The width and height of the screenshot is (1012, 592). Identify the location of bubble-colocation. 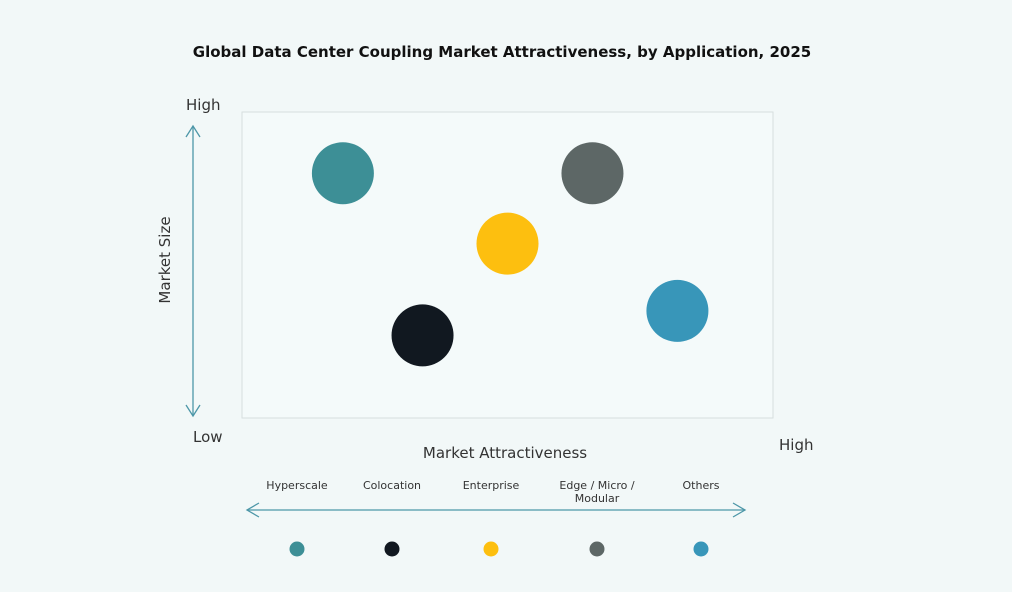
(422, 335).